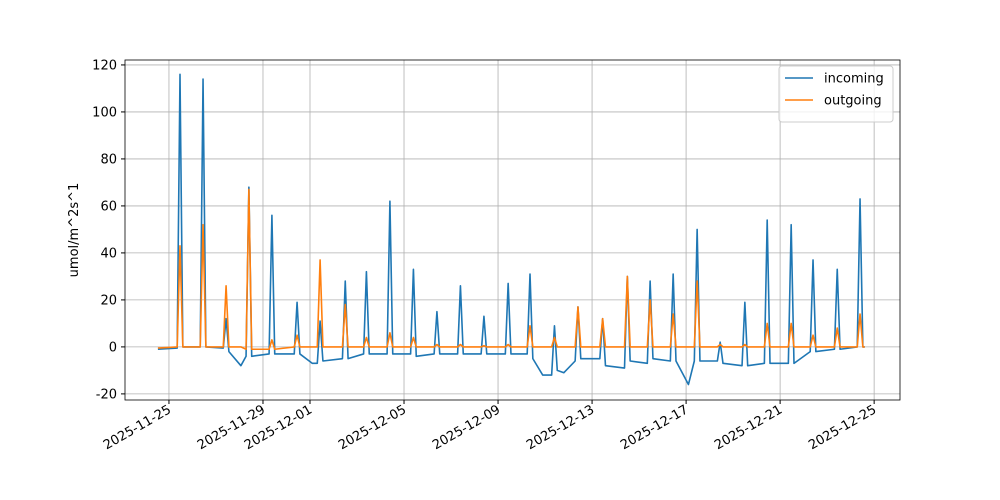 This screenshot has width=1000, height=500. Describe the element at coordinates (842, 427) in the screenshot. I see `x-tick-label: 2025-12-25` at that location.